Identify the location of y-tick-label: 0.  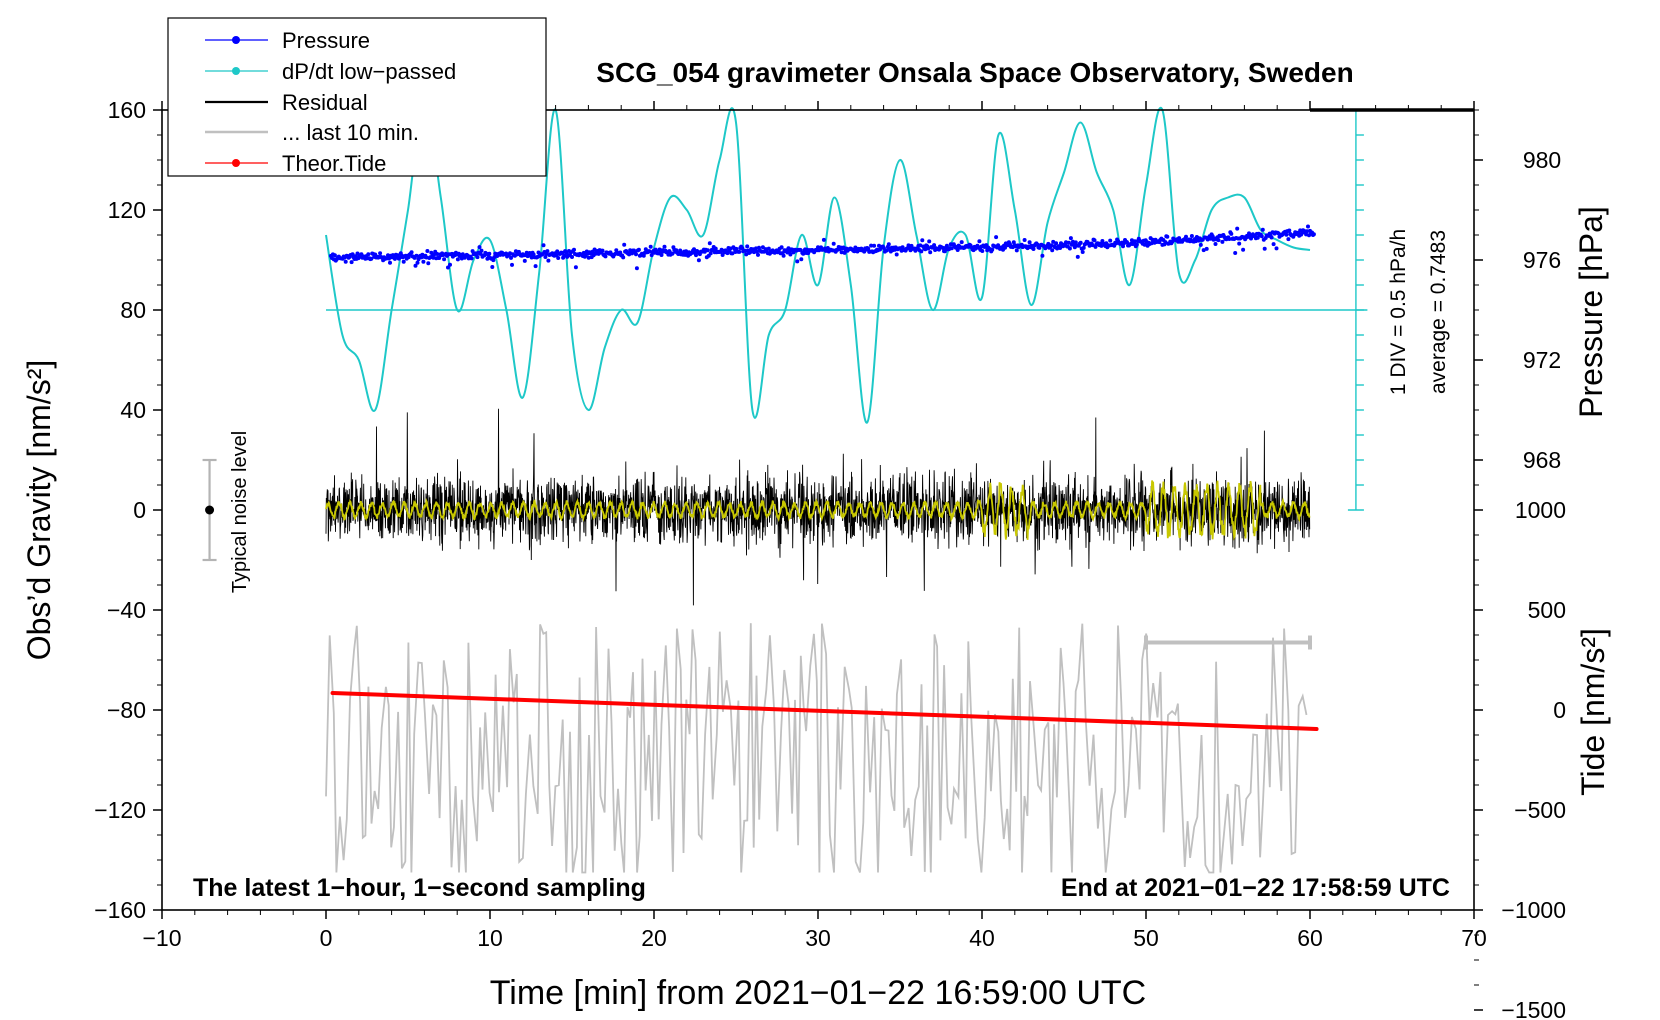
(139, 510).